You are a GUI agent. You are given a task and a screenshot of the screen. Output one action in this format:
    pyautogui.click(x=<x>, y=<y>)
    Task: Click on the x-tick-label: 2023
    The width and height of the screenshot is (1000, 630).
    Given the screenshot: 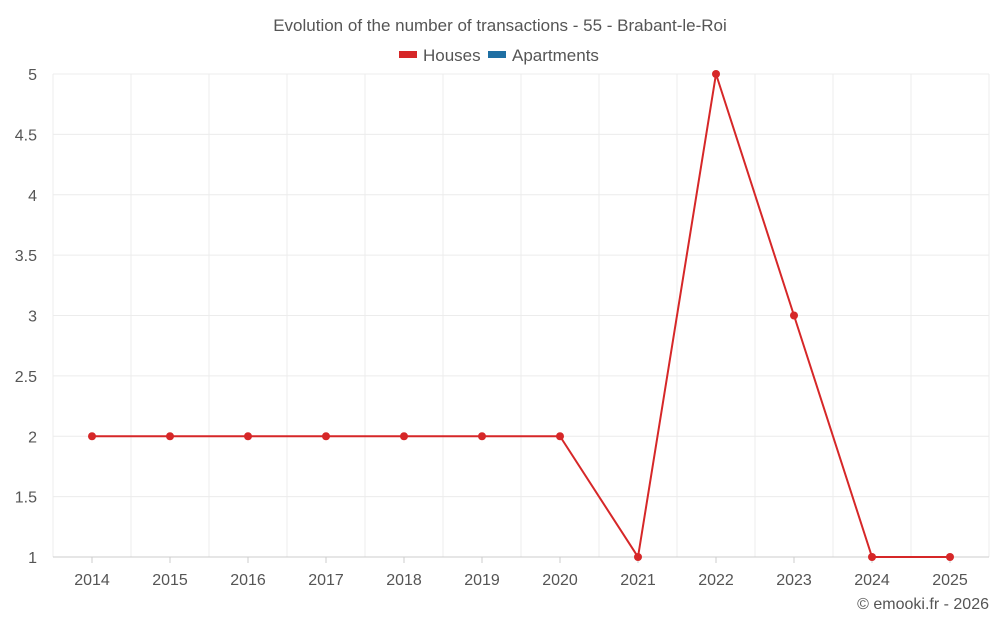 What is the action you would take?
    pyautogui.click(x=794, y=580)
    